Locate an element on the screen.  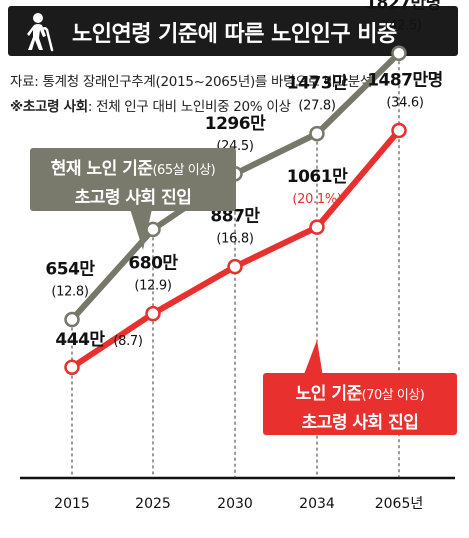
red-value-label: 1487만명 is located at coordinates (405, 80).